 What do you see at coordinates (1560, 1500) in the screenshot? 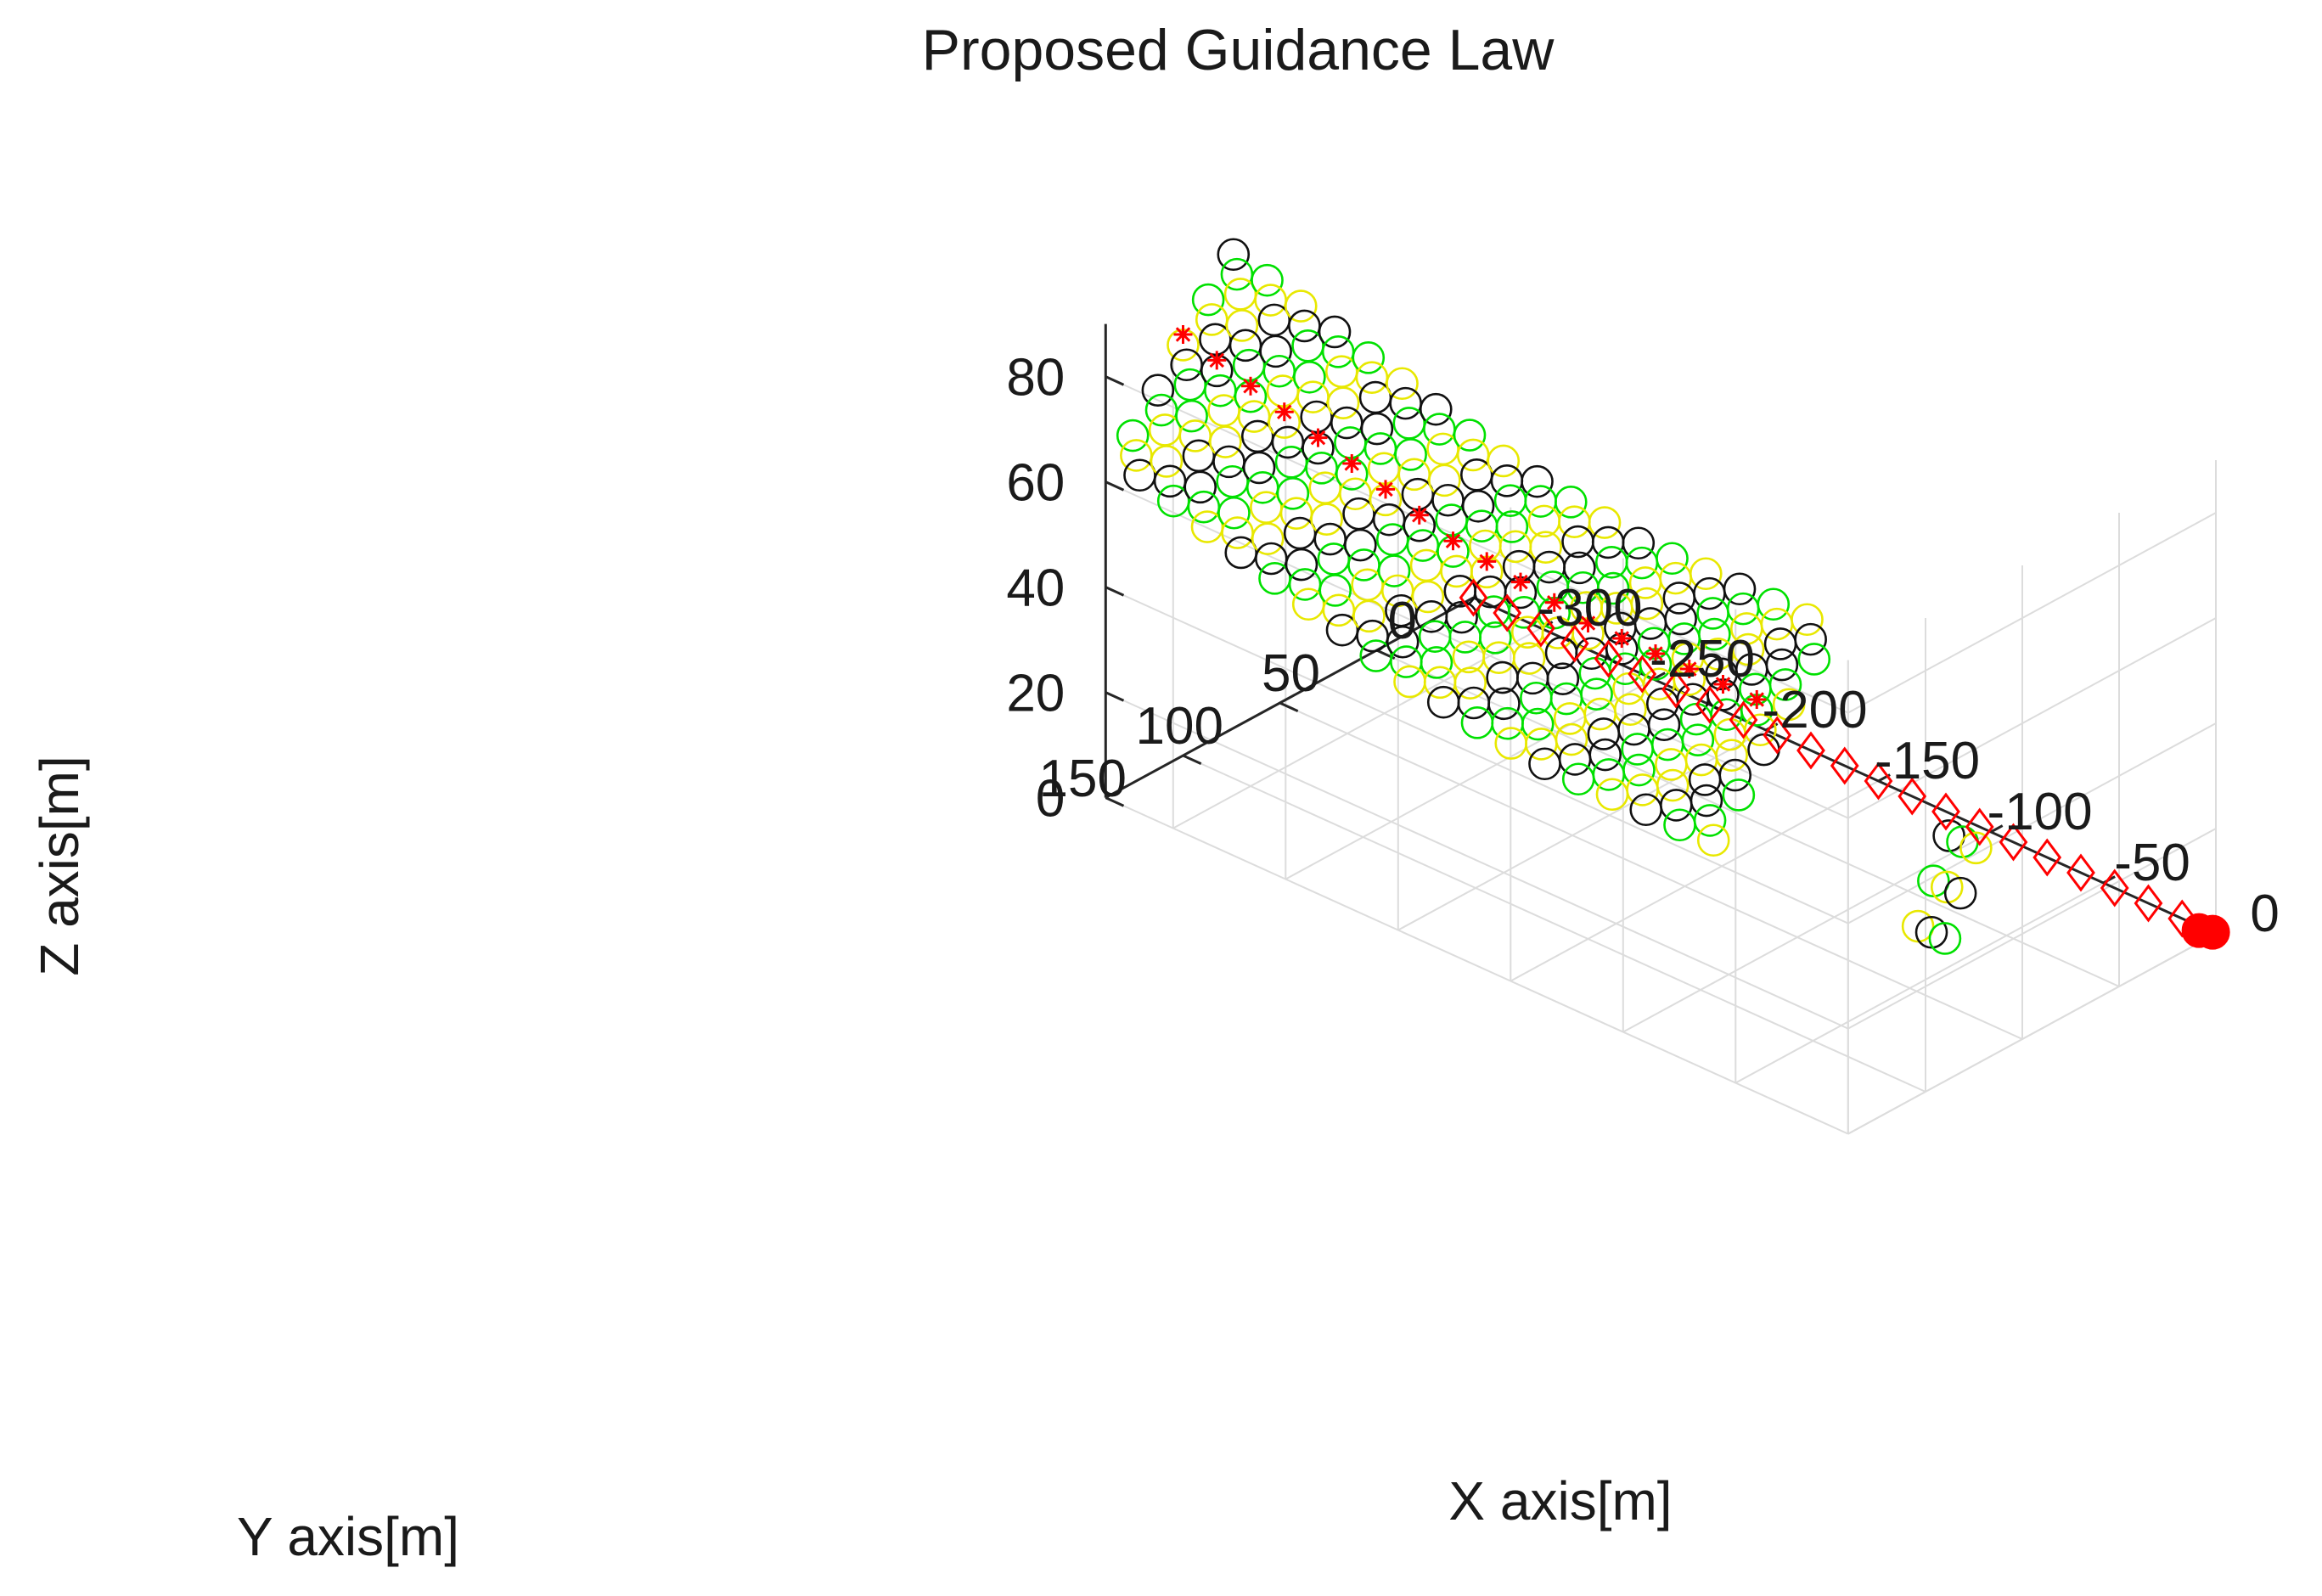
I see `x-axis-label: X axis[m]` at bounding box center [1560, 1500].